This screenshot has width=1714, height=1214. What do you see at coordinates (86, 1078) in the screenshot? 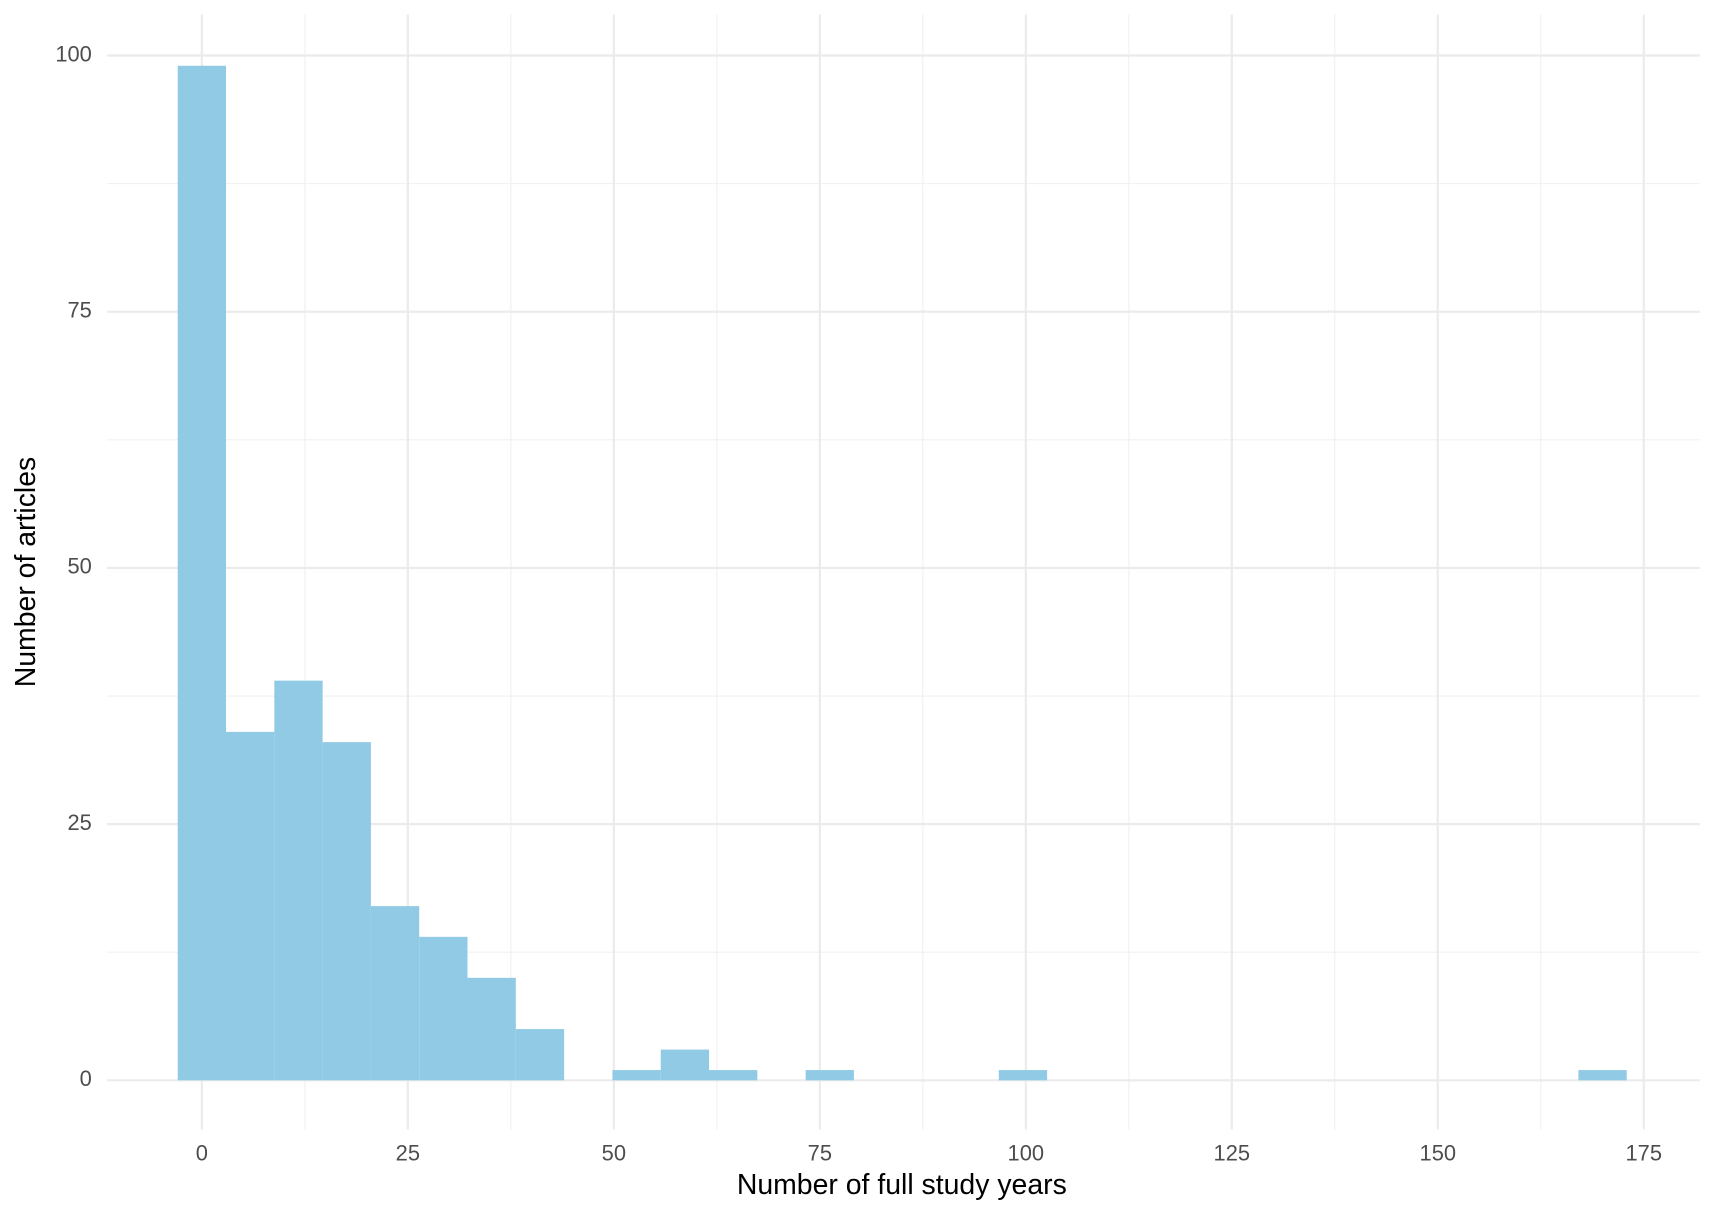
I see `y-tick-label: 0` at bounding box center [86, 1078].